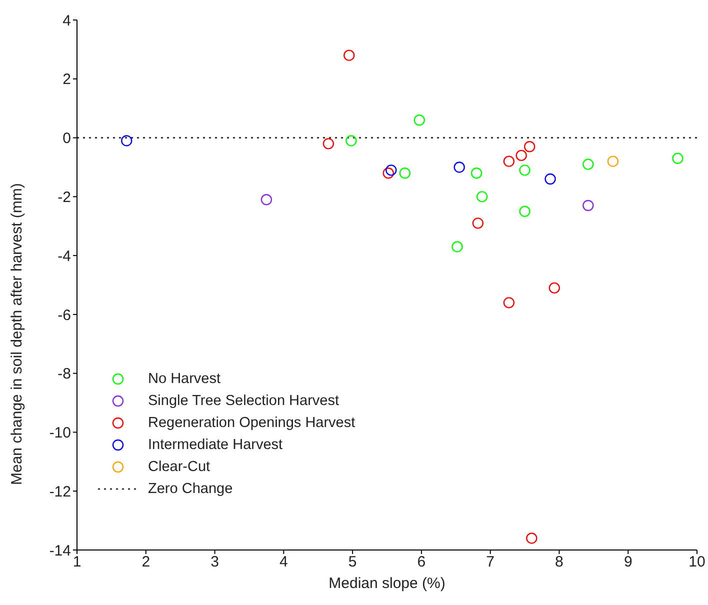 The height and width of the screenshot is (605, 708). Describe the element at coordinates (559, 562) in the screenshot. I see `x-tick-label: 8` at that location.